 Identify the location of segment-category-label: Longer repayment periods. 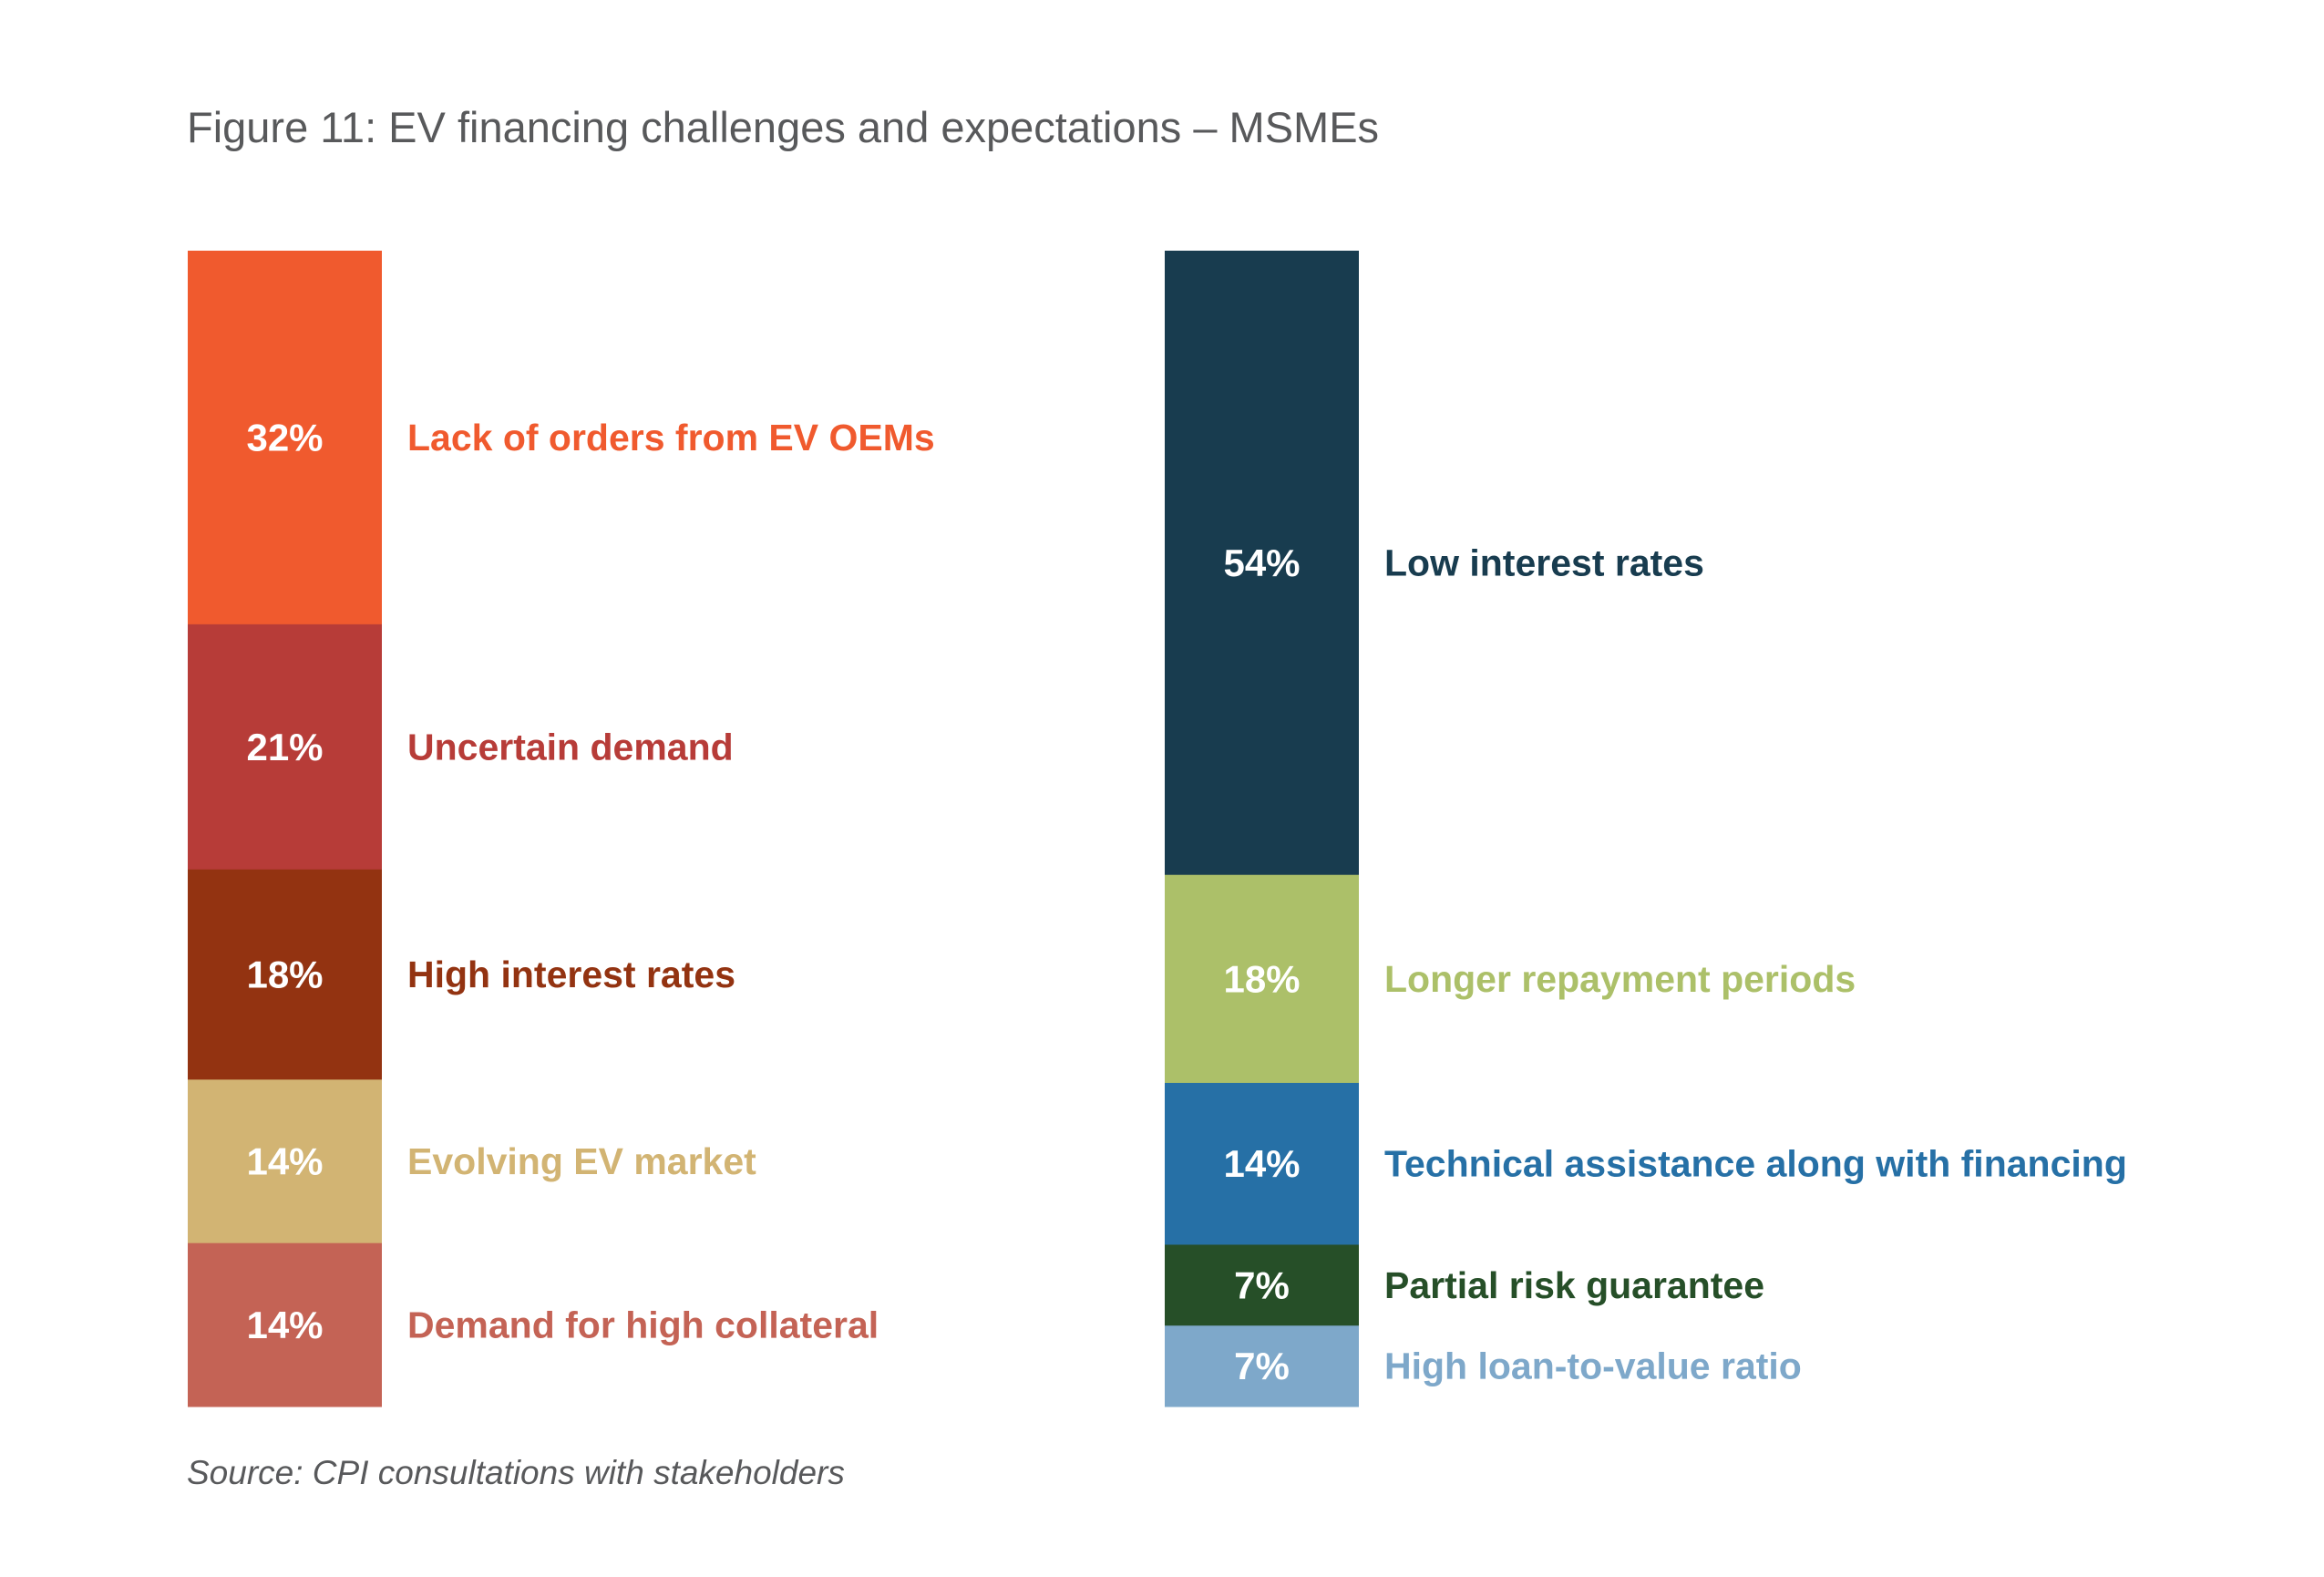
(1620, 979).